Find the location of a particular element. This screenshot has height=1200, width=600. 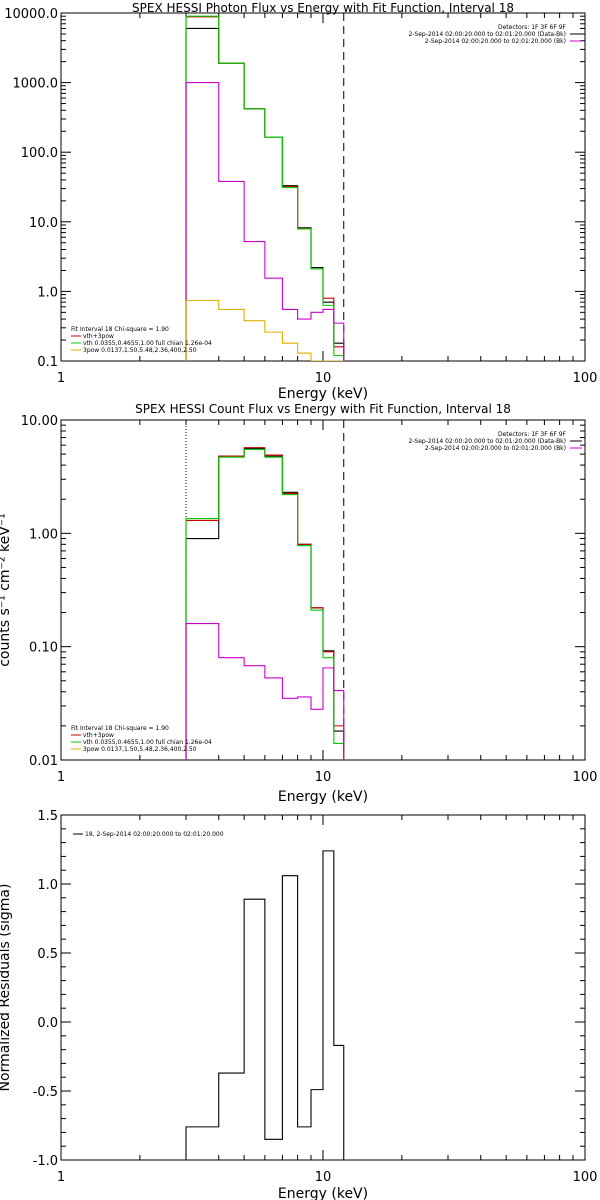

y-tick-label: 10000.0 is located at coordinates (31, 14).